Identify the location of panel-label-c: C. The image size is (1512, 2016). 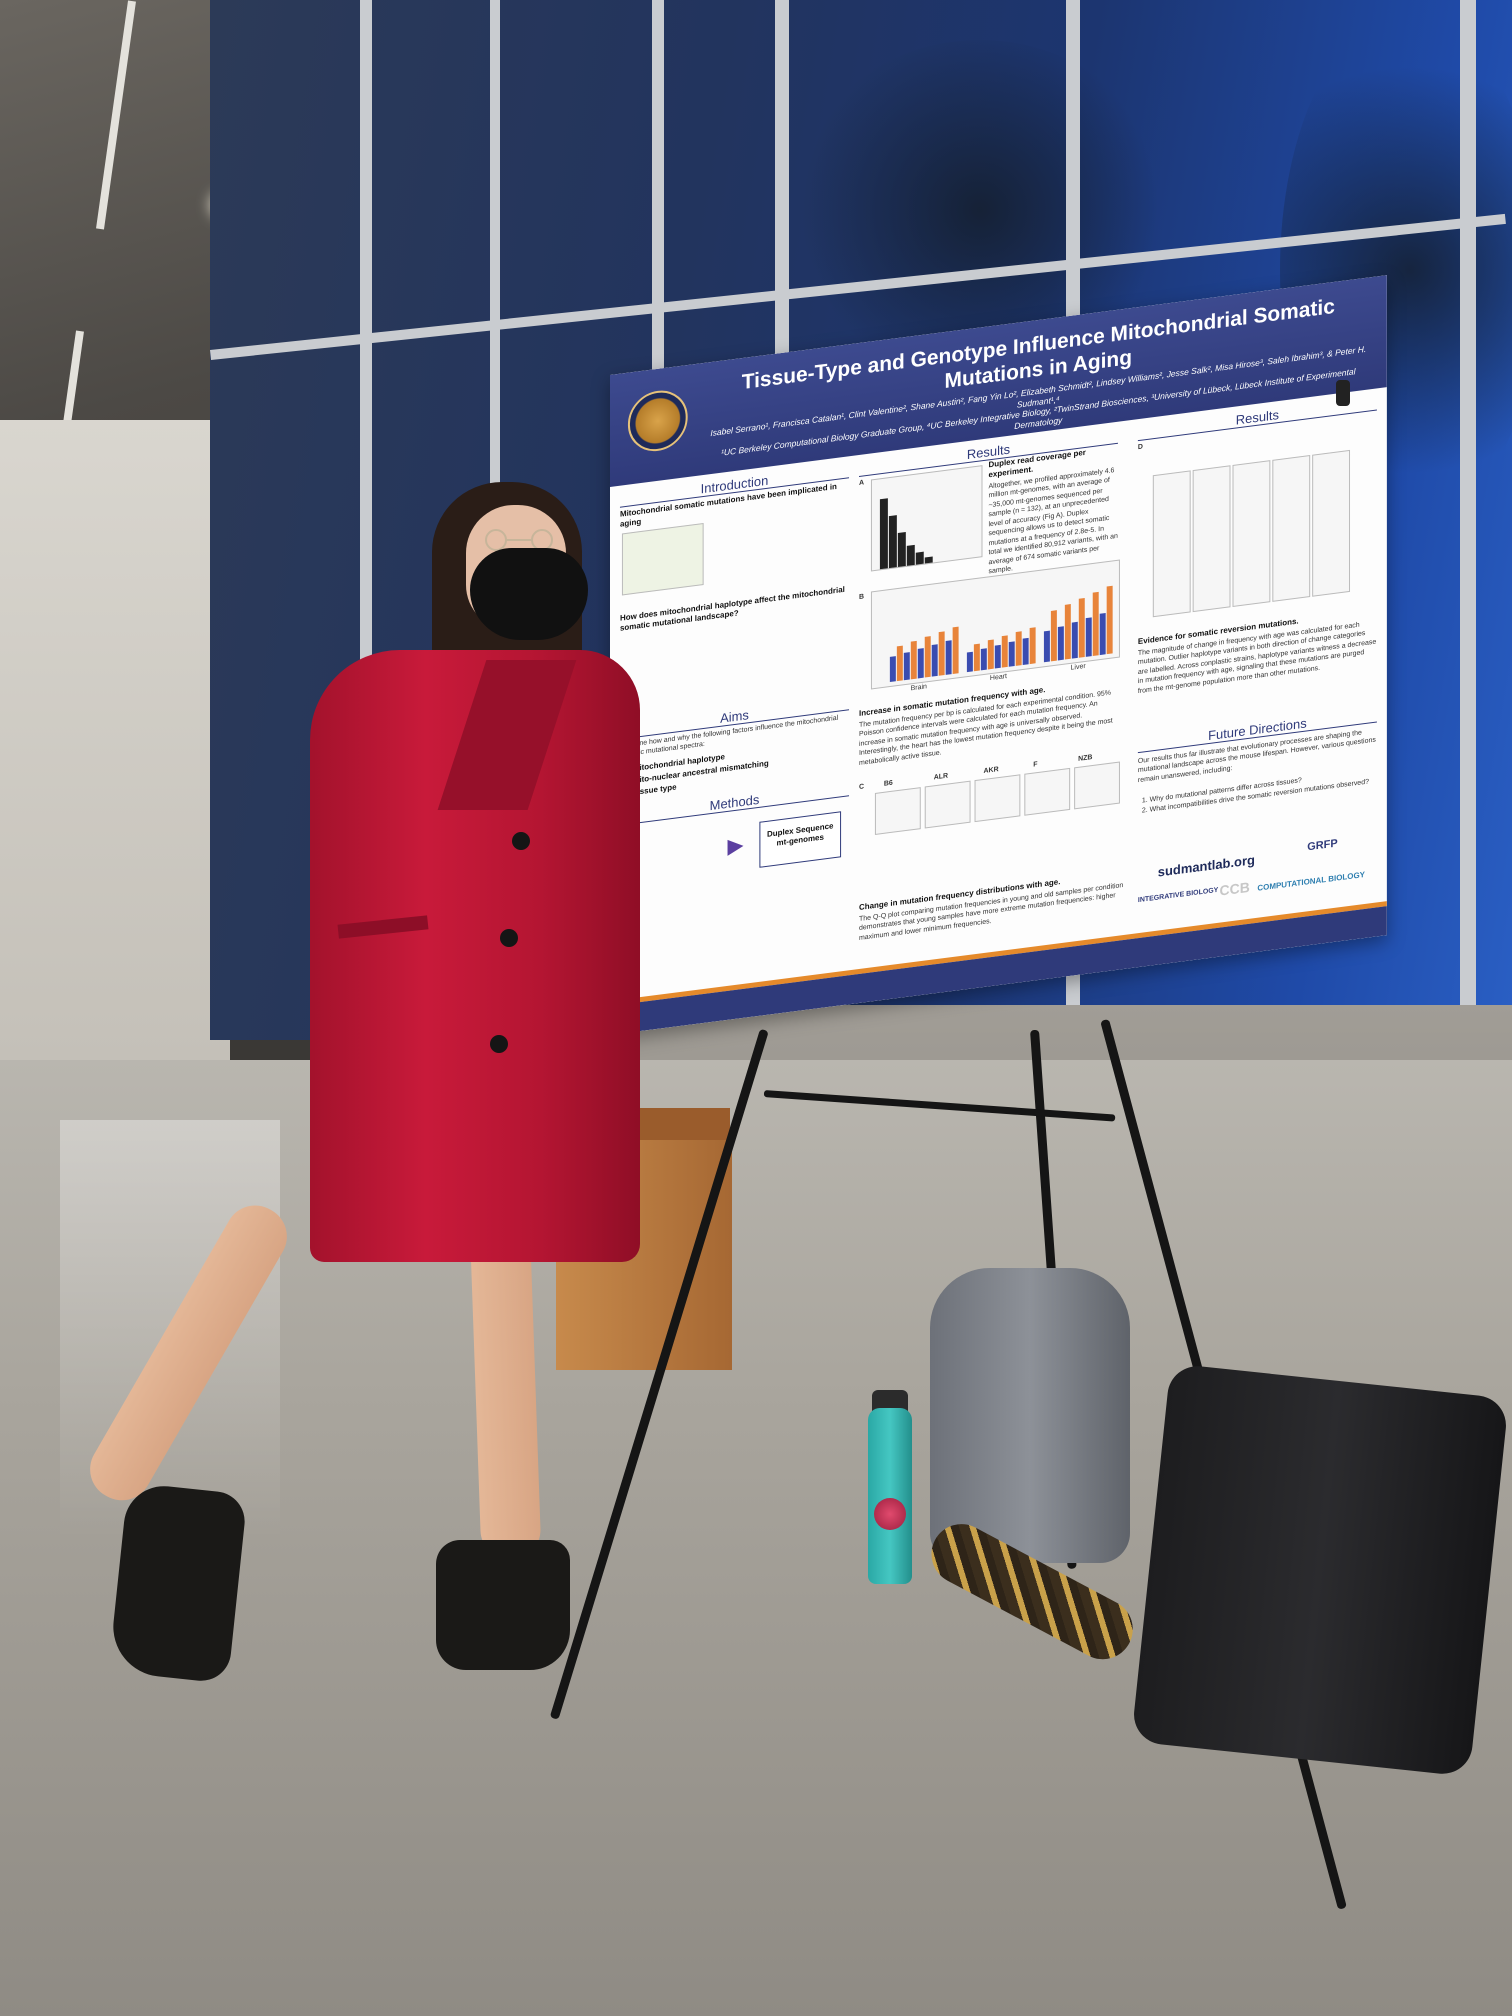
(862, 787).